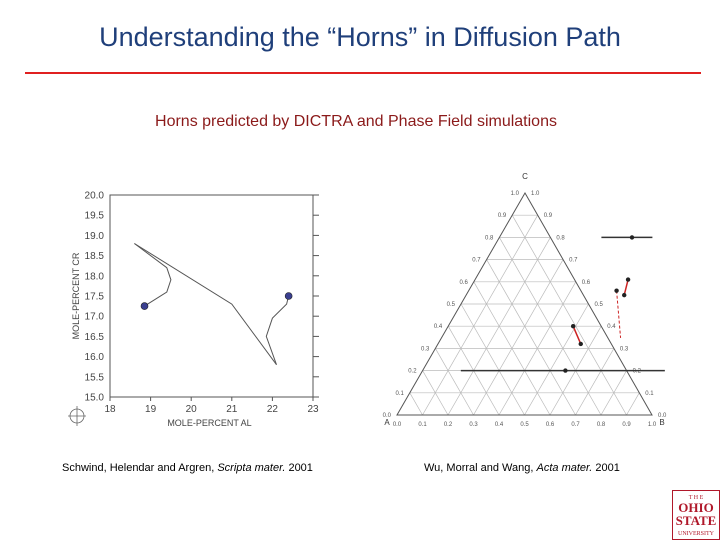 This screenshot has width=720, height=545. What do you see at coordinates (586, 283) in the screenshot?
I see `right-tick-label: 0.6` at bounding box center [586, 283].